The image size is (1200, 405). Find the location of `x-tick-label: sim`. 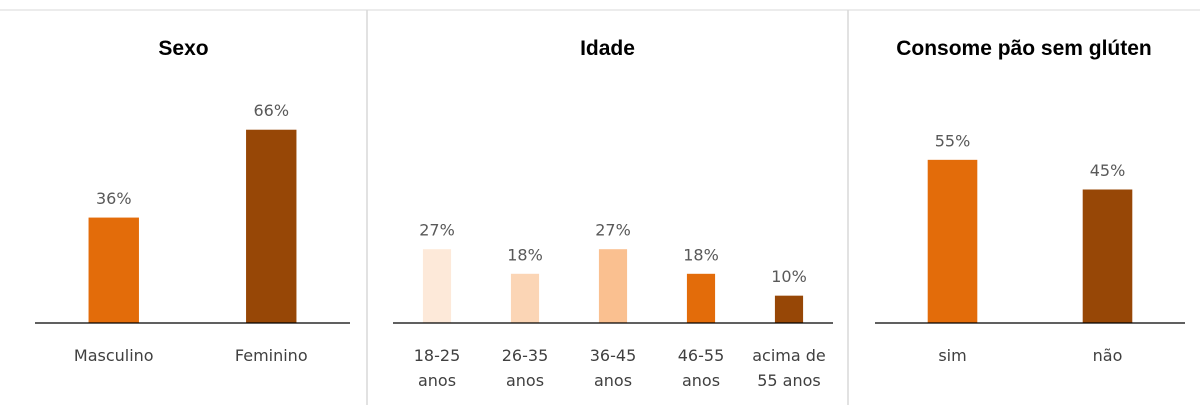

x-tick-label: sim is located at coordinates (952, 355).